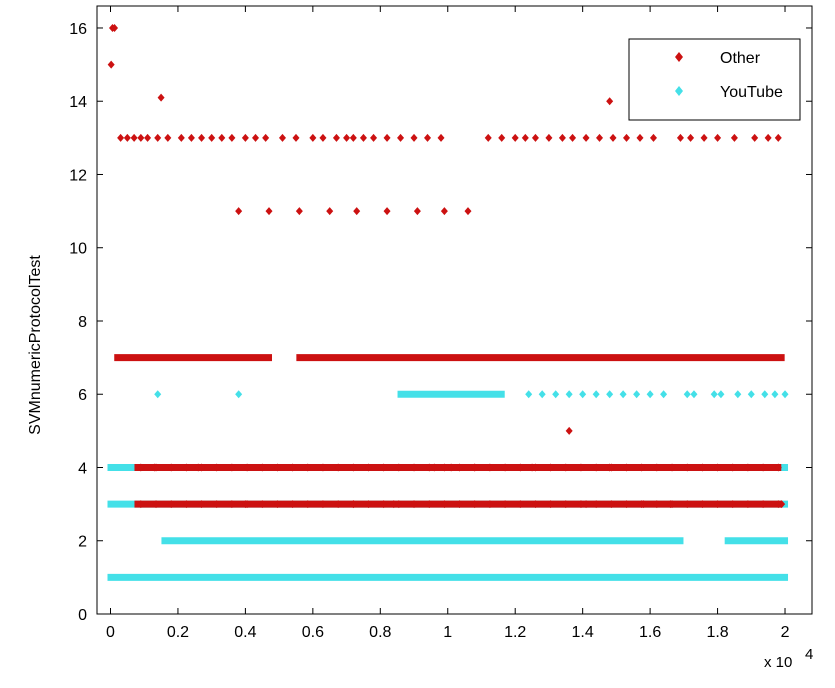 This screenshot has width=835, height=688. Describe the element at coordinates (78, 175) in the screenshot. I see `y-tick-label: 12` at that location.